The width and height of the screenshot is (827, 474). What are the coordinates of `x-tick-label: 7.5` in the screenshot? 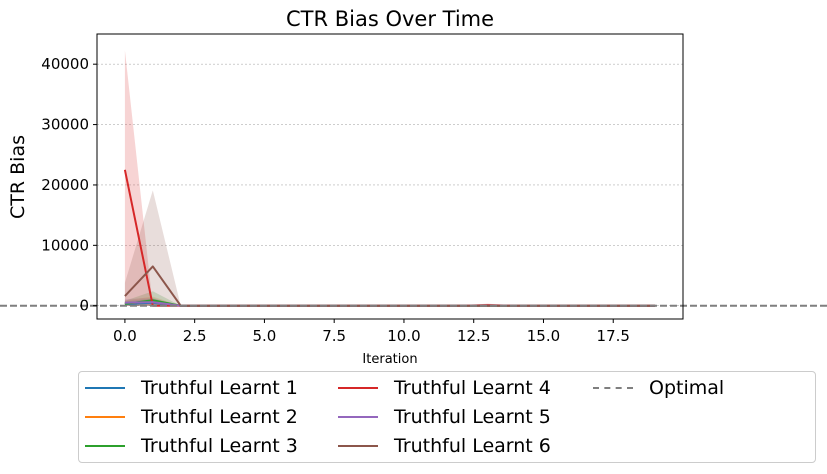 It's located at (334, 336).